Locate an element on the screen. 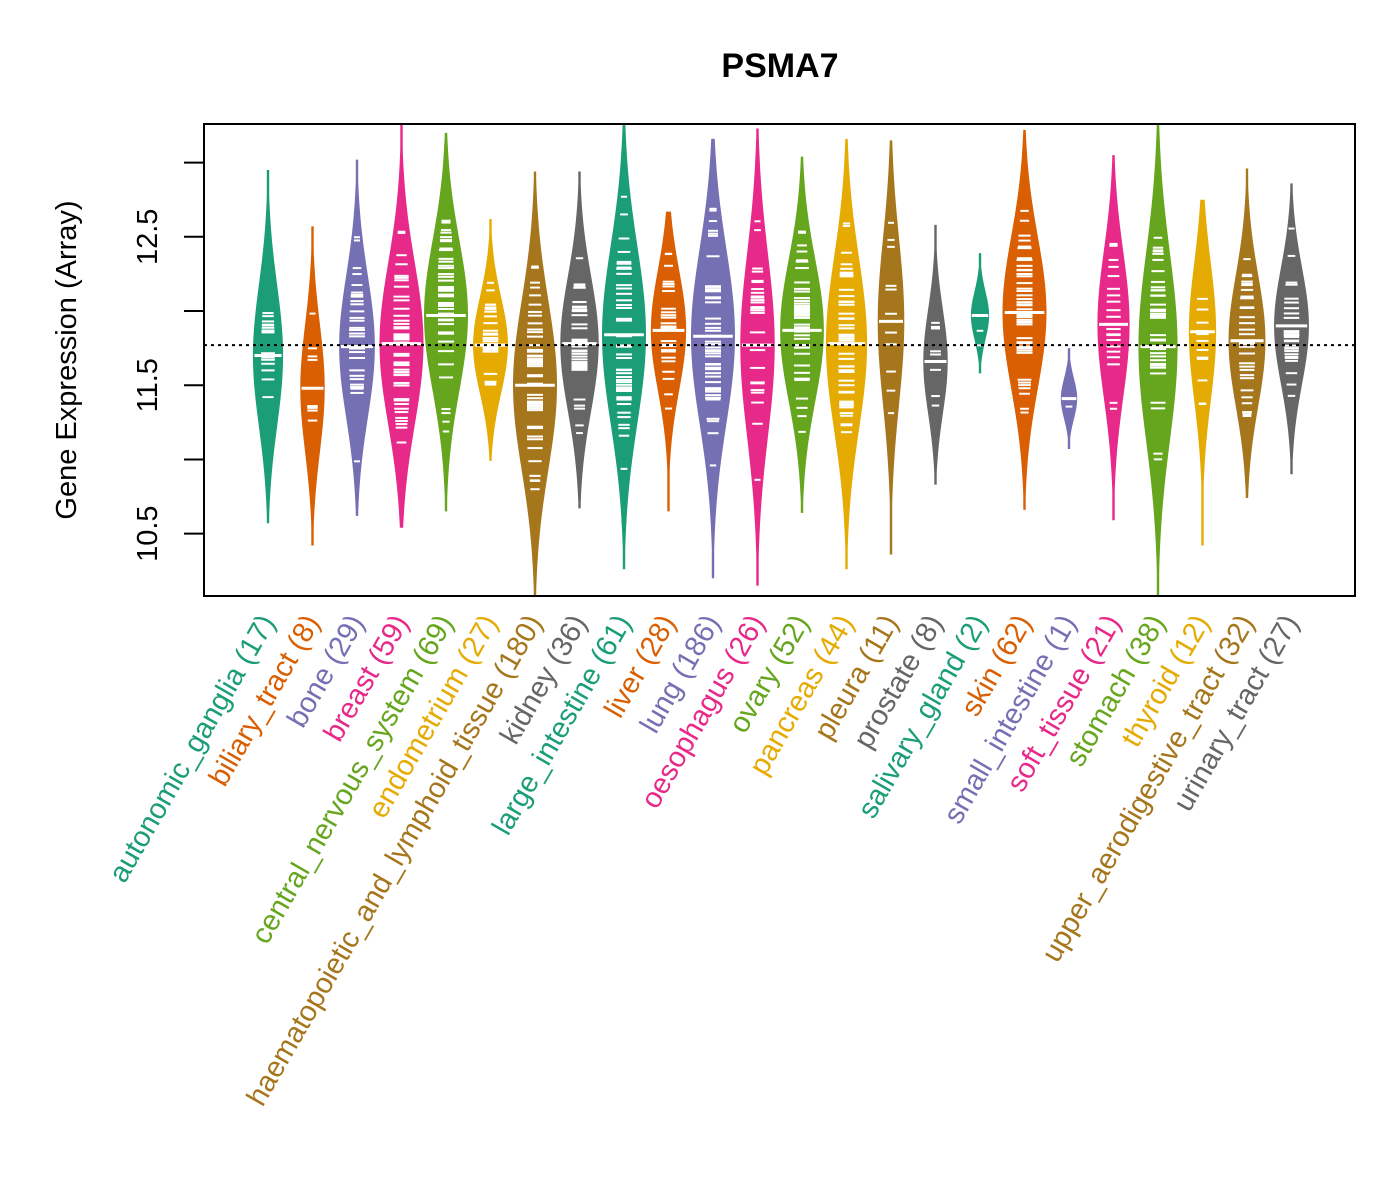  violin-bone is located at coordinates (357, 337).